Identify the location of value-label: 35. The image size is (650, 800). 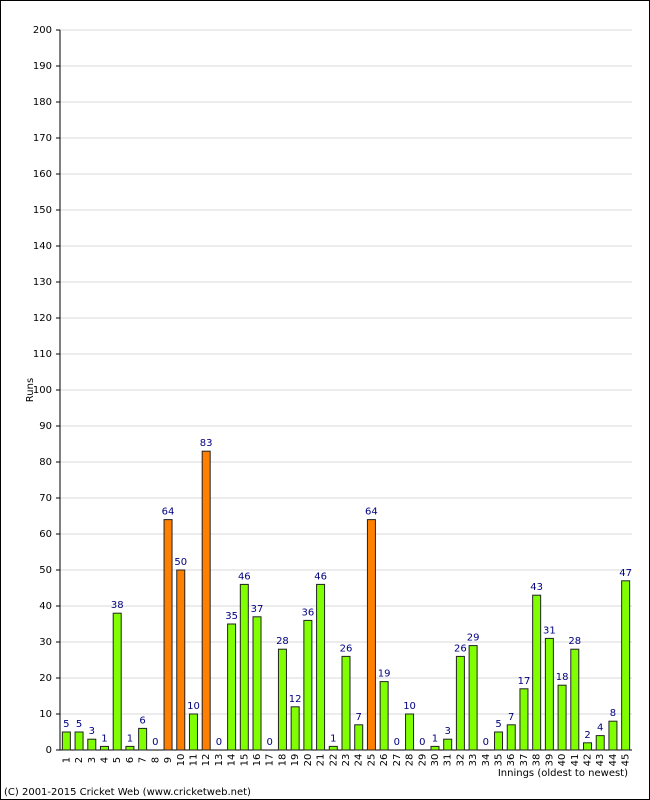
(231, 616).